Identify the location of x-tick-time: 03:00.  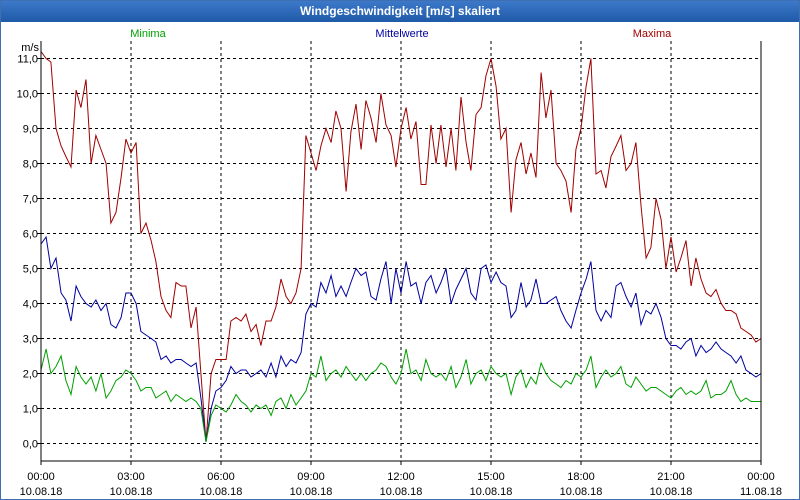
(131, 477).